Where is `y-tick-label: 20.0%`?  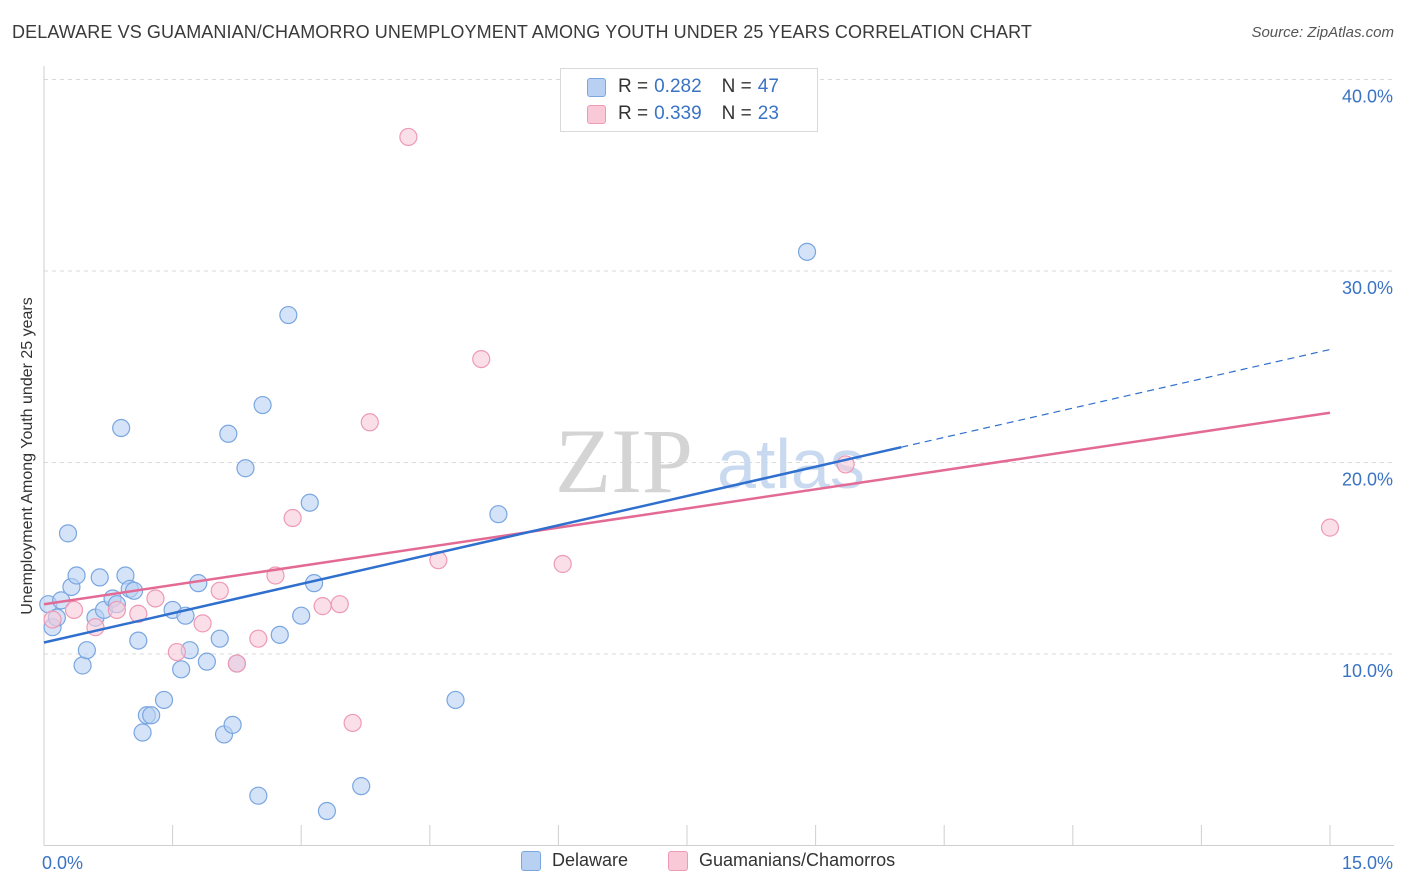
y-tick-label: 20.0% is located at coordinates (1367, 480).